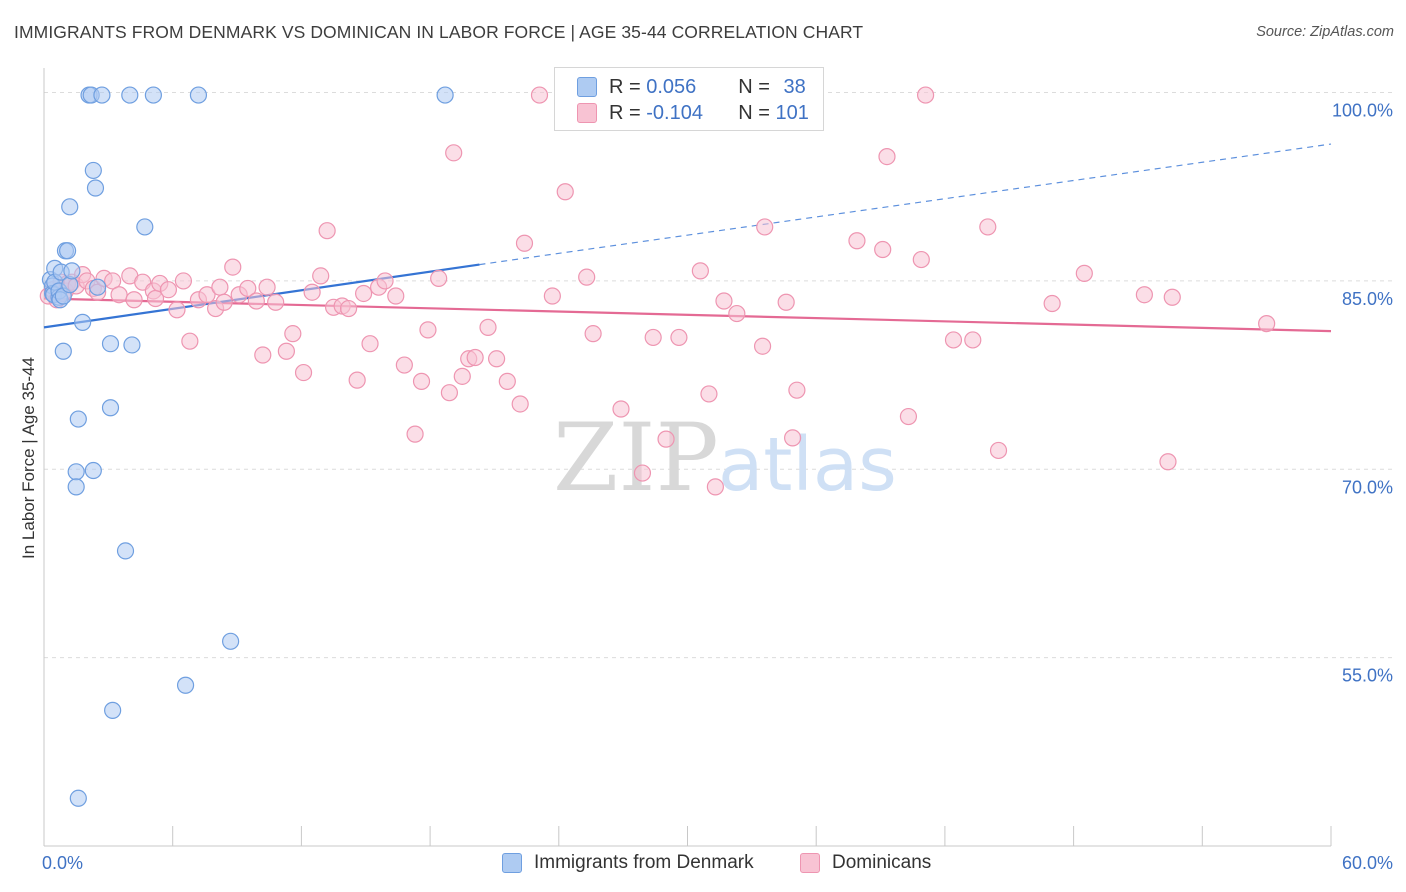  Describe the element at coordinates (687, 315) in the screenshot. I see `trend-line-dominicans` at that location.